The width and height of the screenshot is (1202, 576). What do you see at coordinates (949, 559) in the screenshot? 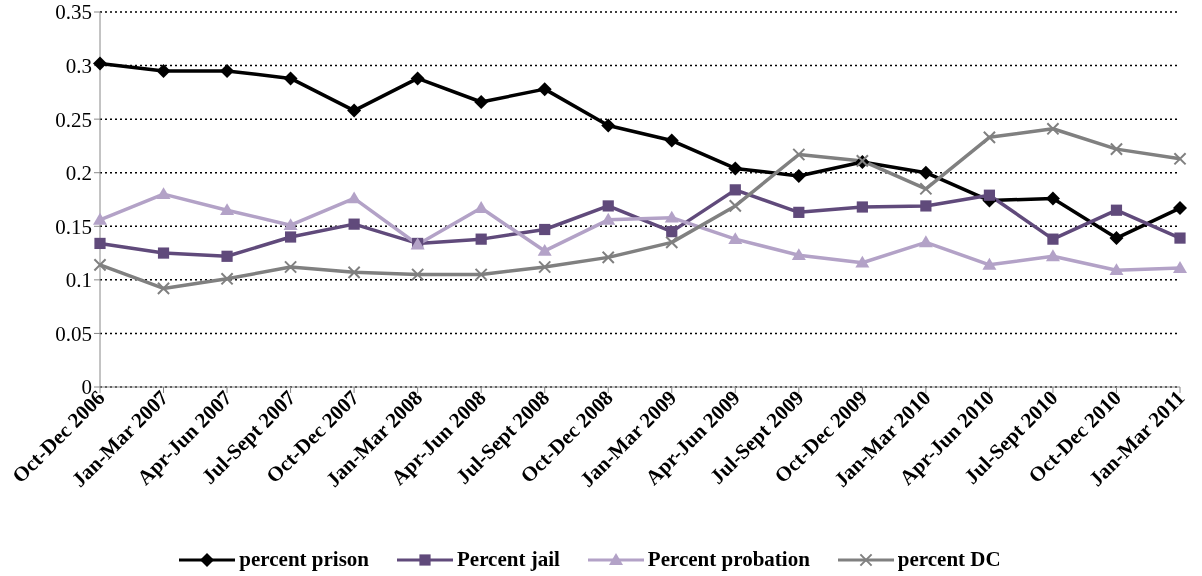
I see `legend-label: percent DC` at bounding box center [949, 559].